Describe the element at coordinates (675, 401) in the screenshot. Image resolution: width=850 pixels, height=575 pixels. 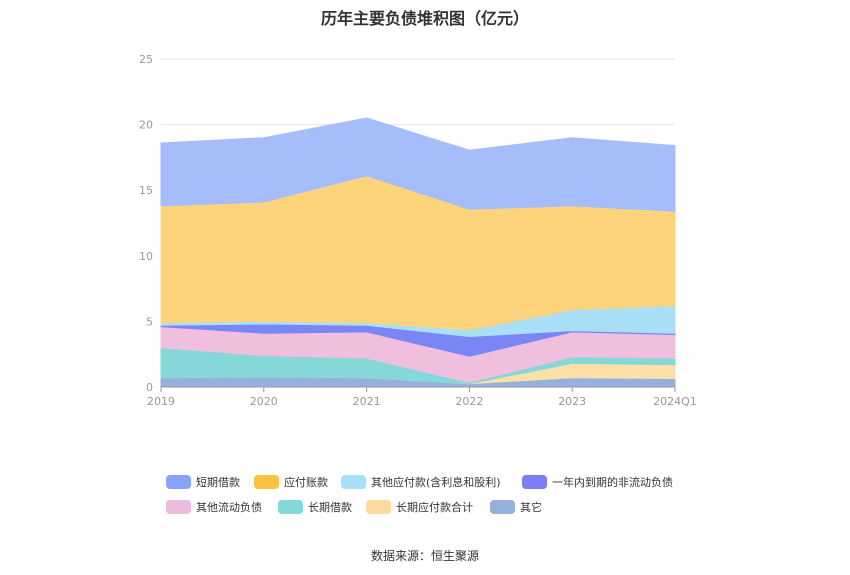
I see `x-tick-label: 2024Q1` at that location.